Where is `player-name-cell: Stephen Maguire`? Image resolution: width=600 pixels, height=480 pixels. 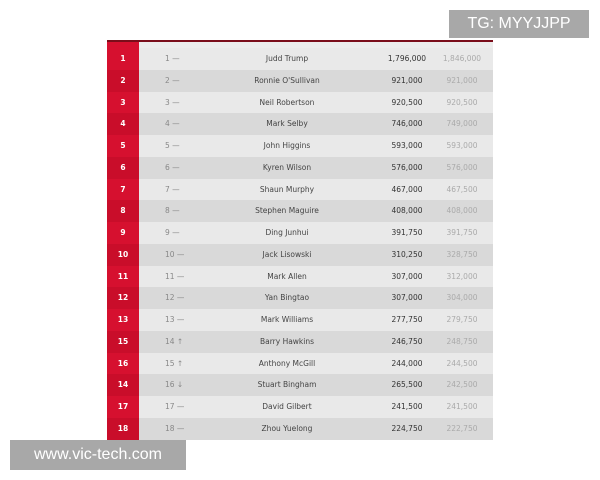 player-name-cell: Stephen Maguire is located at coordinates (287, 211).